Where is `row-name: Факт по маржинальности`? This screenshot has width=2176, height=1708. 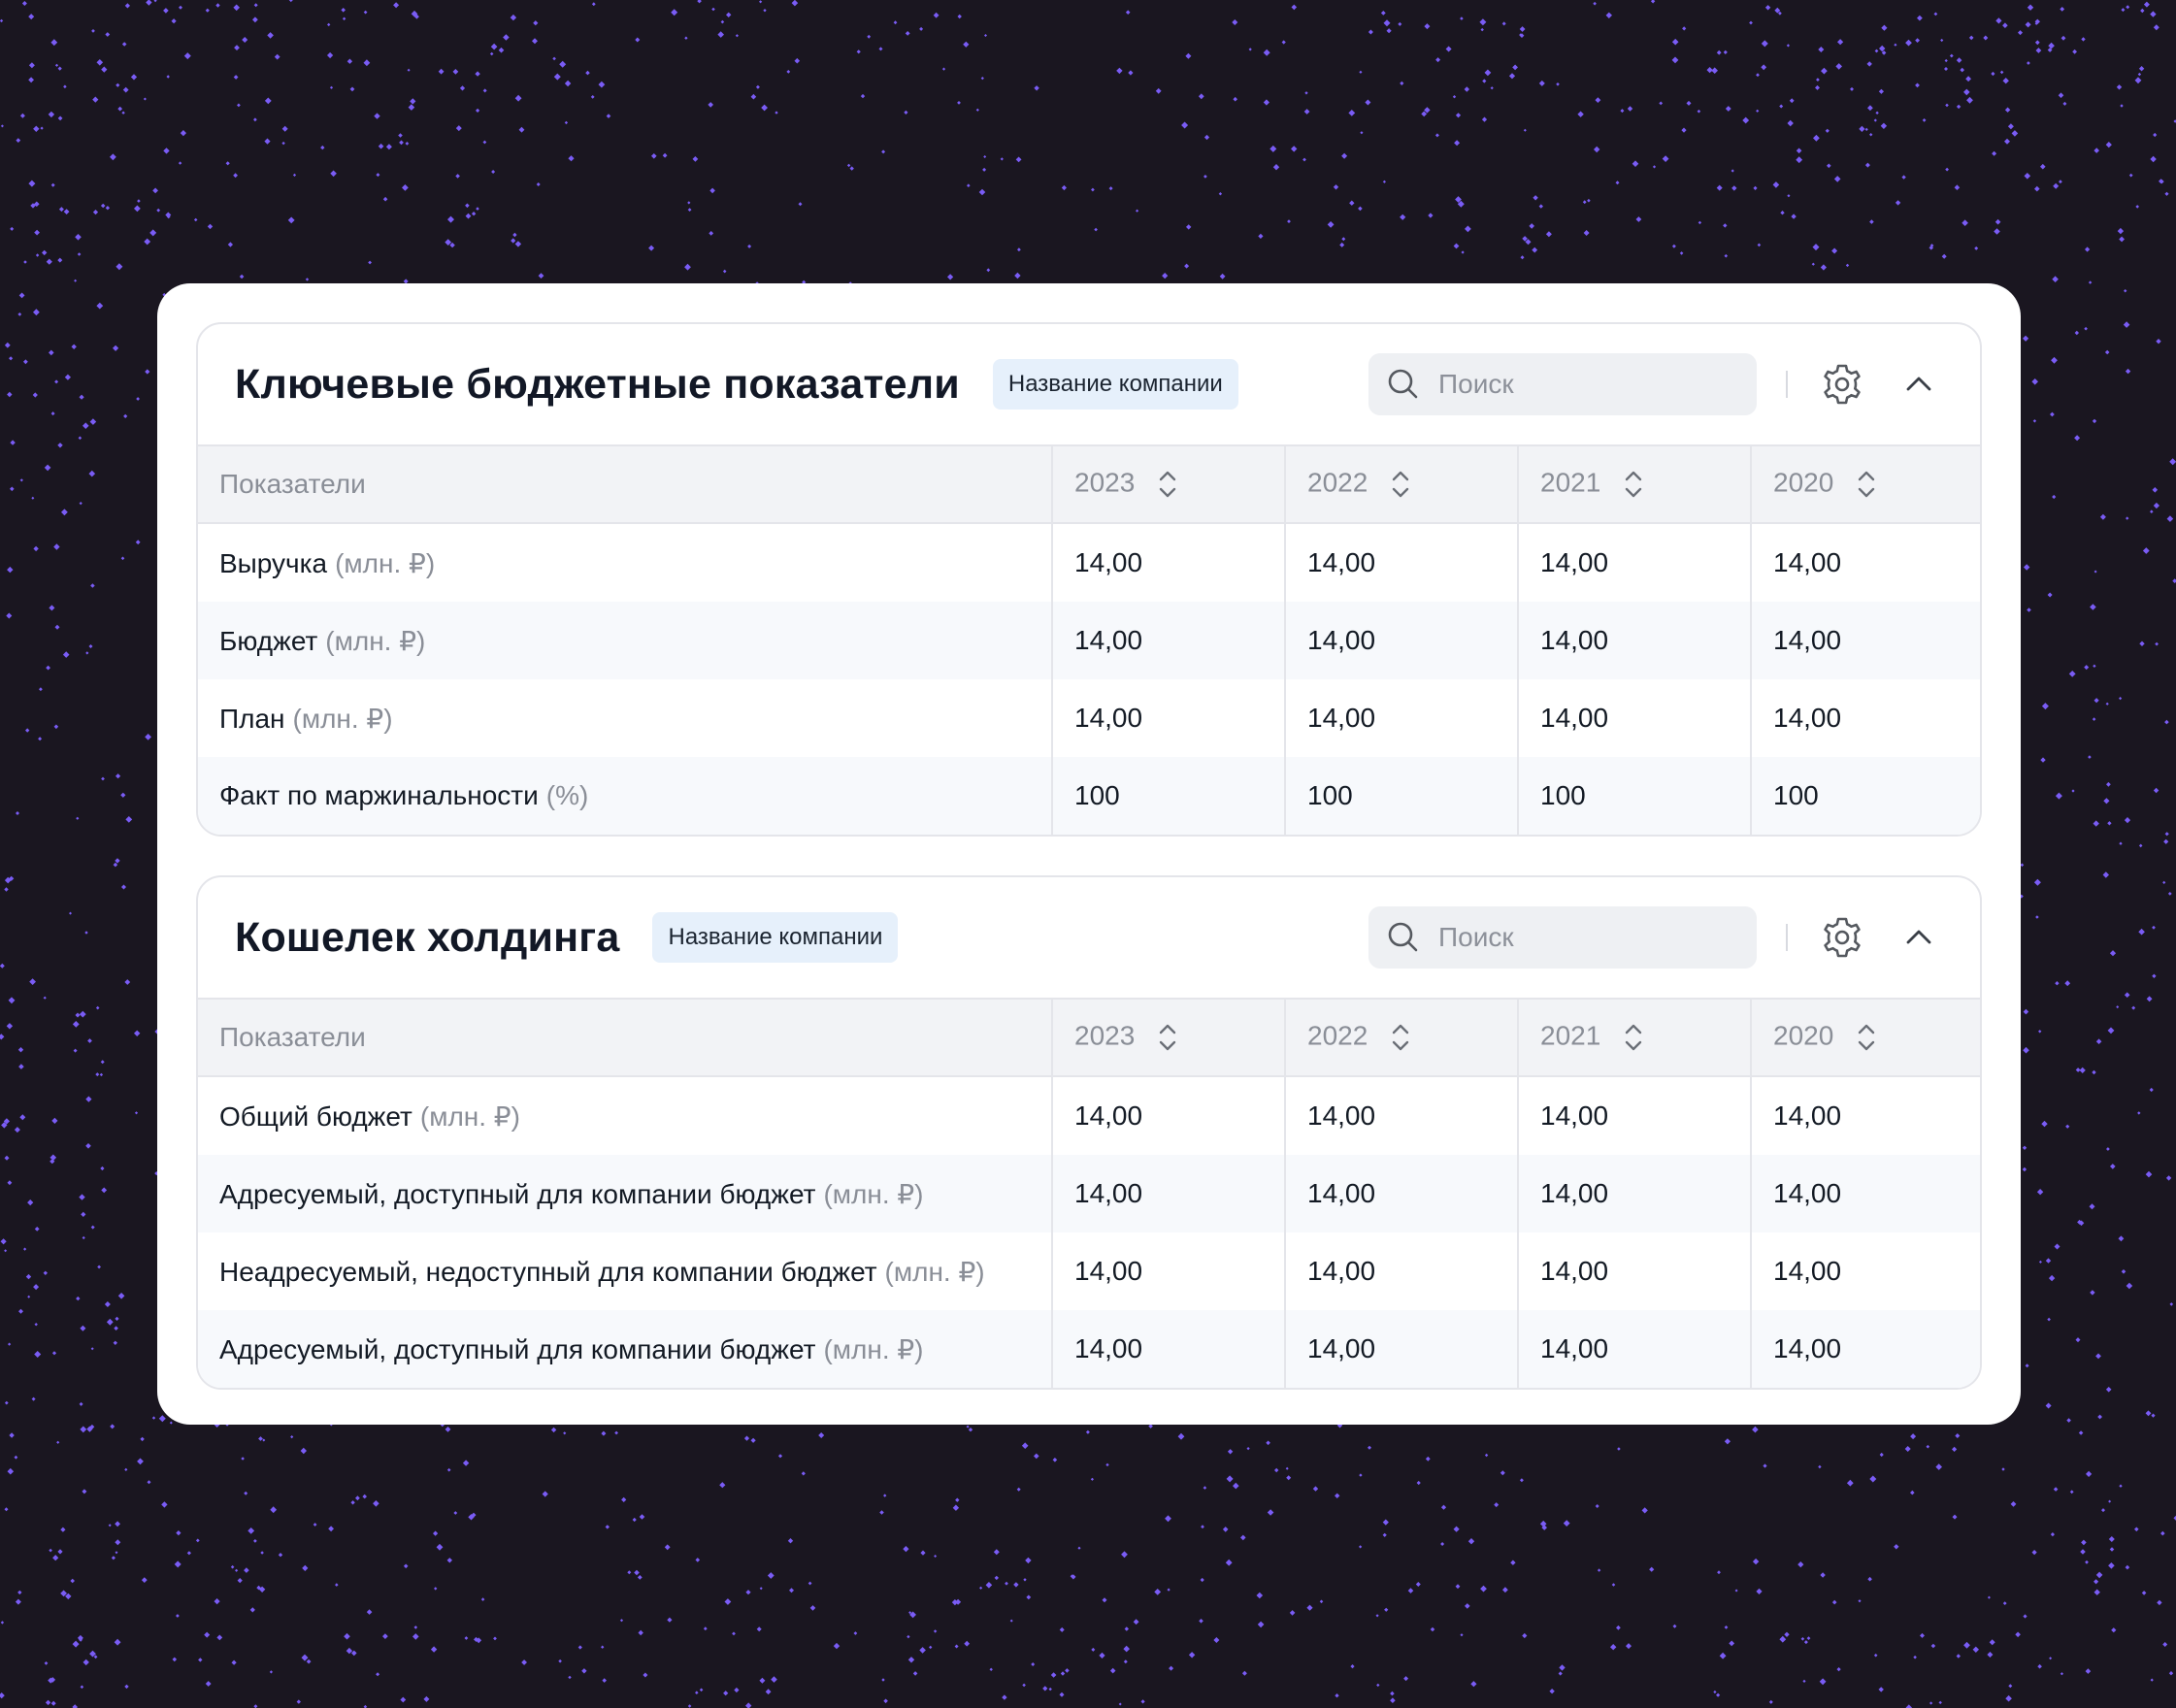
row-name: Факт по маржинальности is located at coordinates (379, 795).